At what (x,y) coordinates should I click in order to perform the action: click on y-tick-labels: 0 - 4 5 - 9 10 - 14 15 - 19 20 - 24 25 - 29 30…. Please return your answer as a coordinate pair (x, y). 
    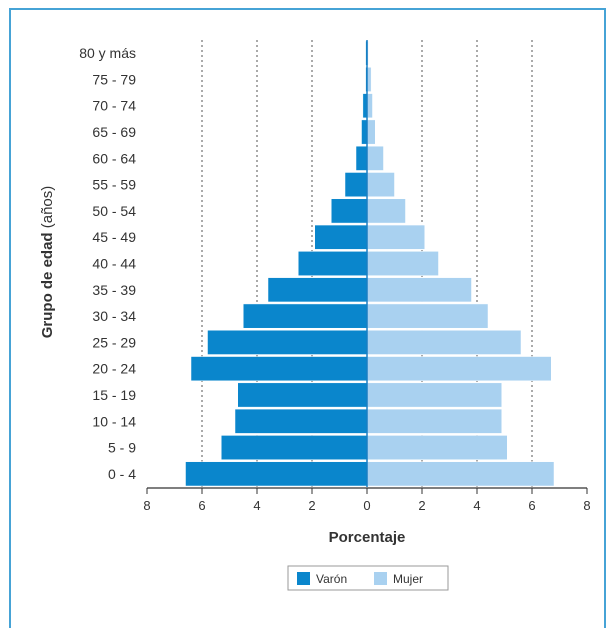
    Looking at the image, I should click on (107, 263).